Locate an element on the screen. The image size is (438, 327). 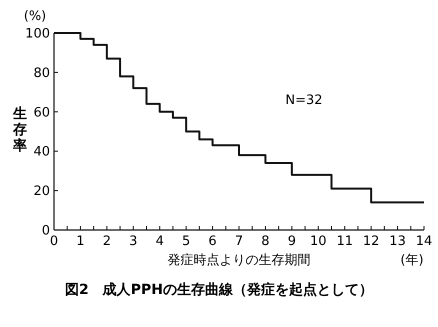
x-tick-label: 9 is located at coordinates (292, 241).